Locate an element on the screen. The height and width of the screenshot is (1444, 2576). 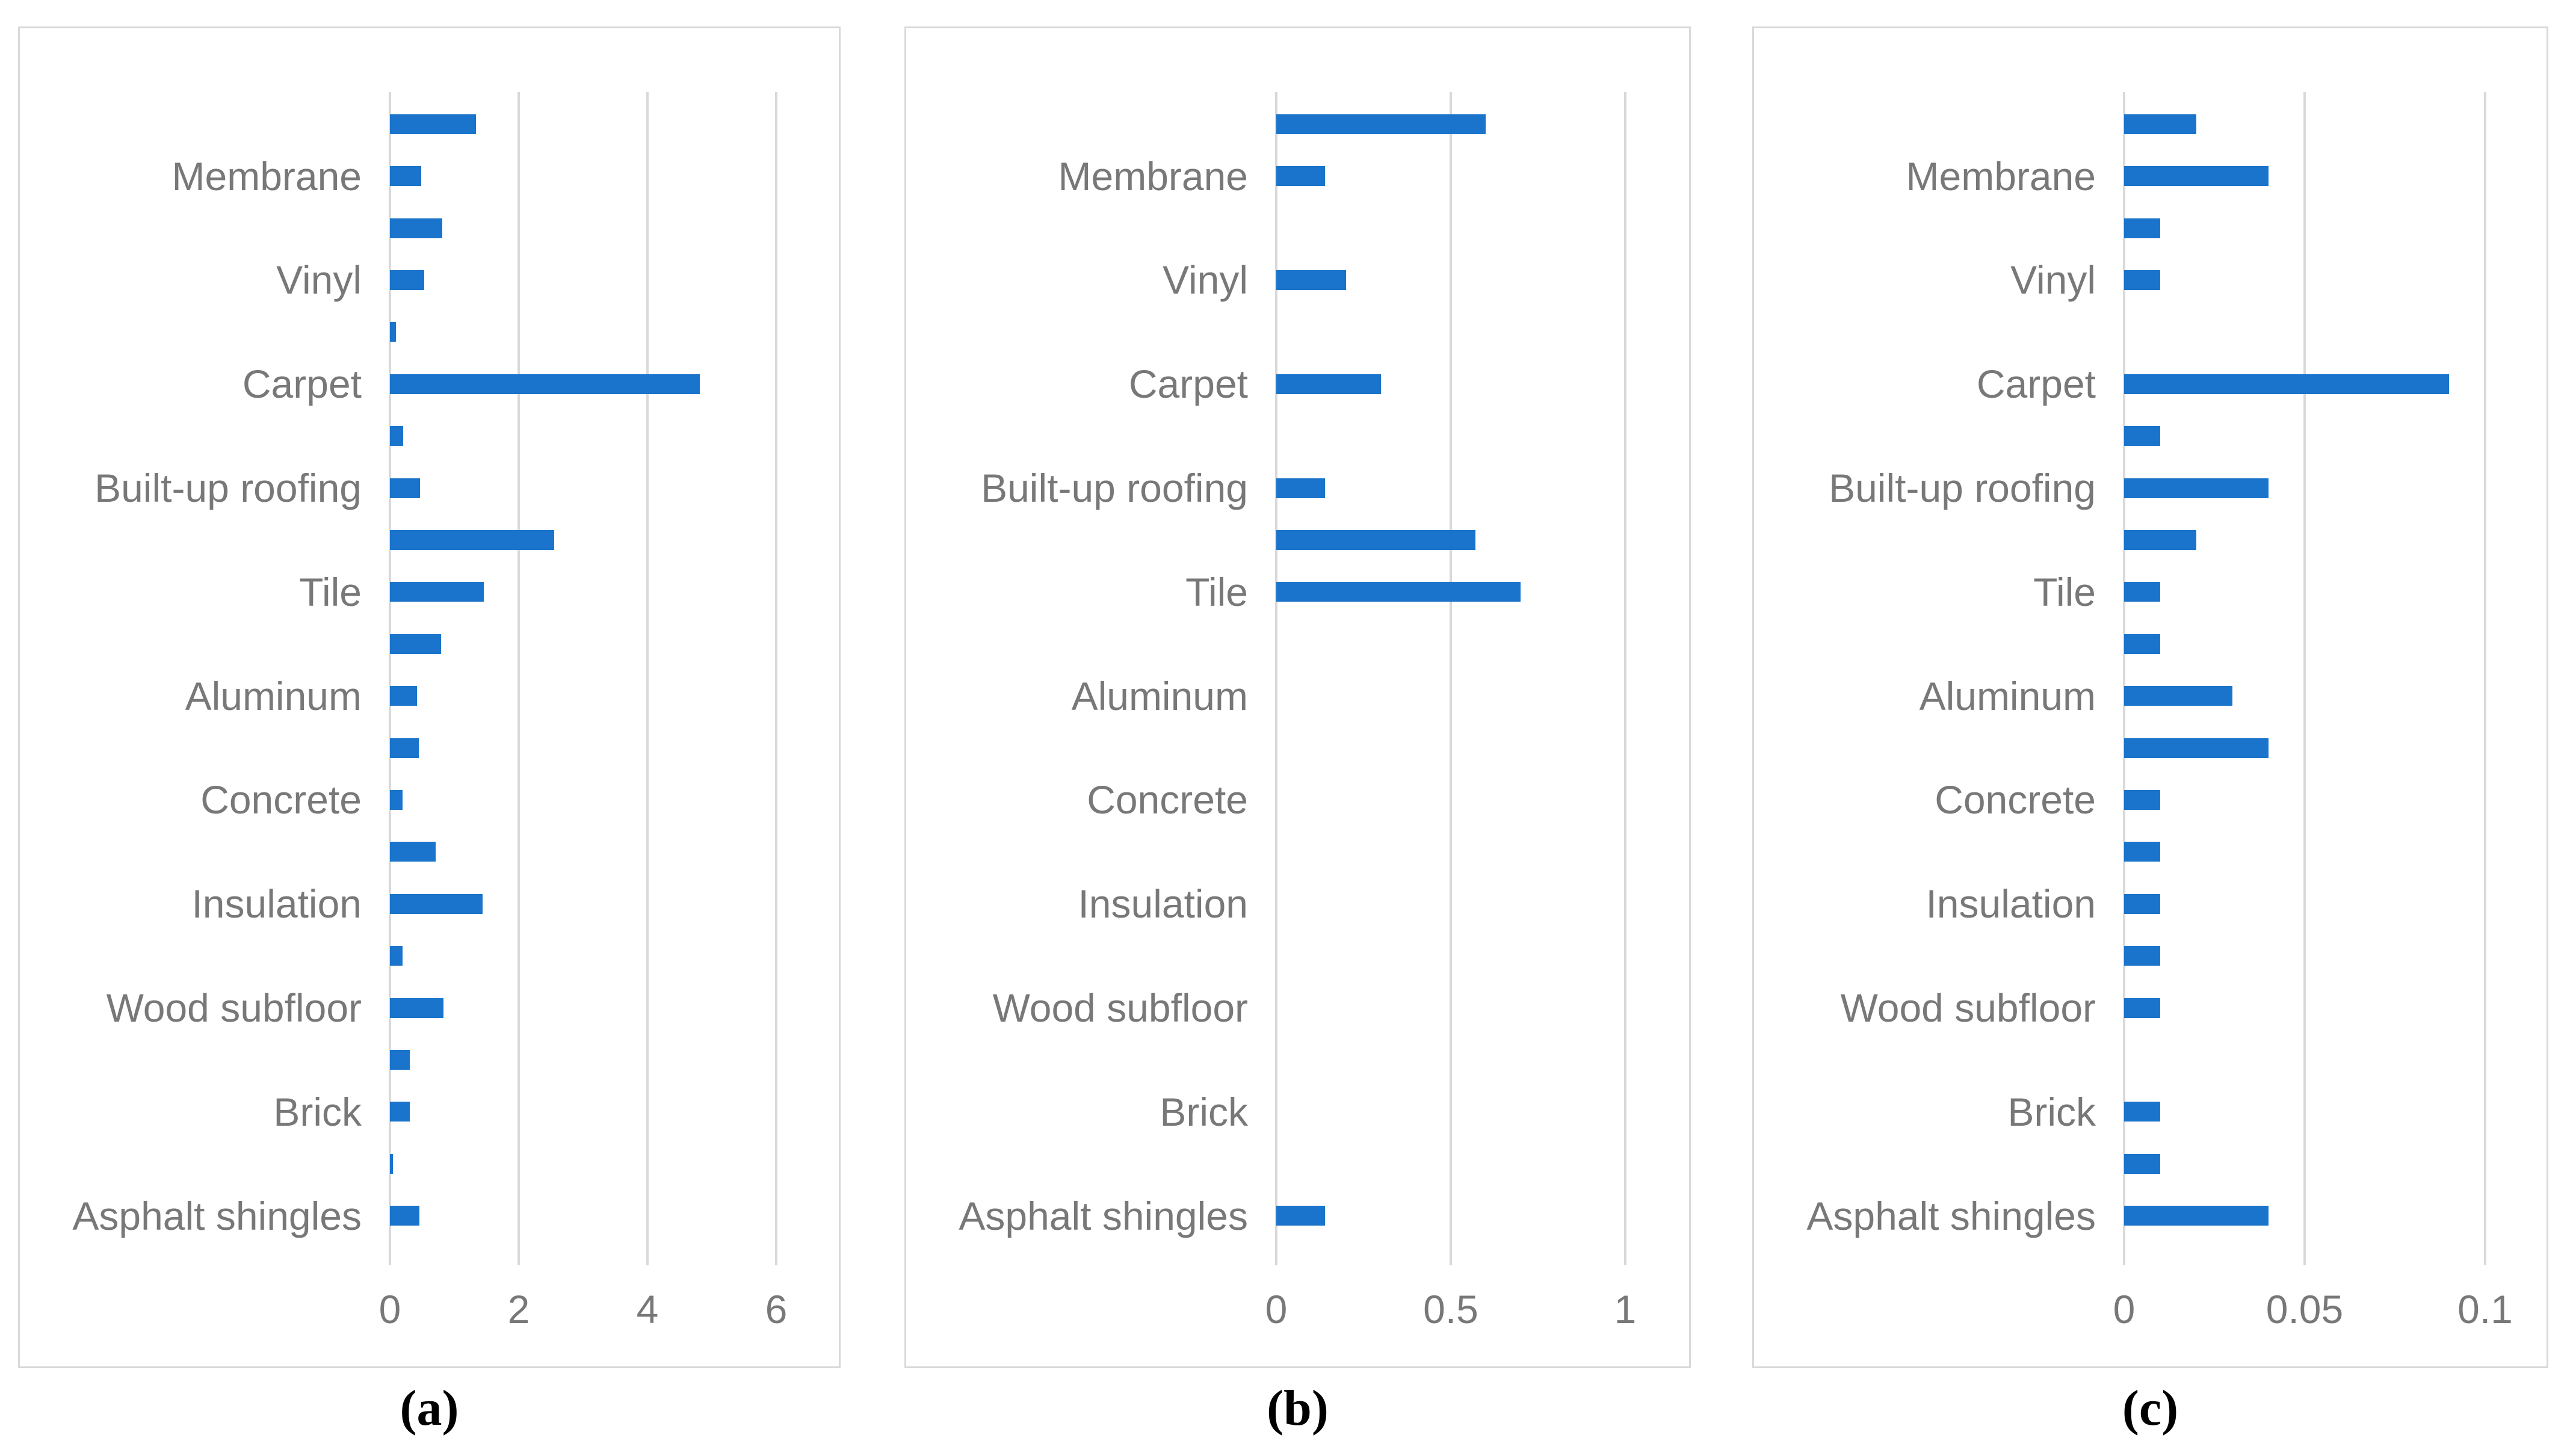
bar-c-built-up-roofing-upper is located at coordinates (2142, 436).